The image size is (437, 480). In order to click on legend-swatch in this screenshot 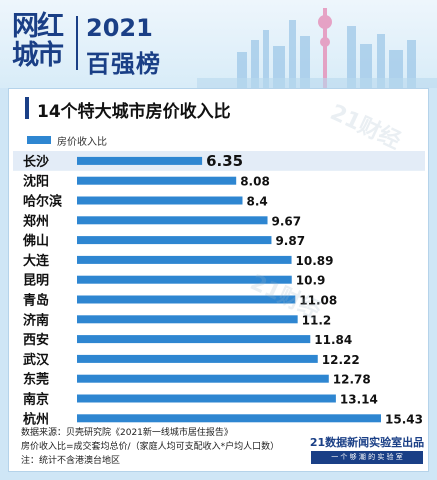, I will do `click(39, 140)`.